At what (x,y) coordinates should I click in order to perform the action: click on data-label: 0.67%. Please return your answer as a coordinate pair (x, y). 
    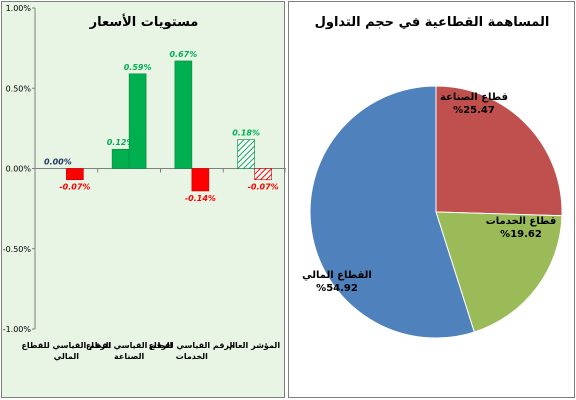
    Looking at the image, I should click on (183, 54).